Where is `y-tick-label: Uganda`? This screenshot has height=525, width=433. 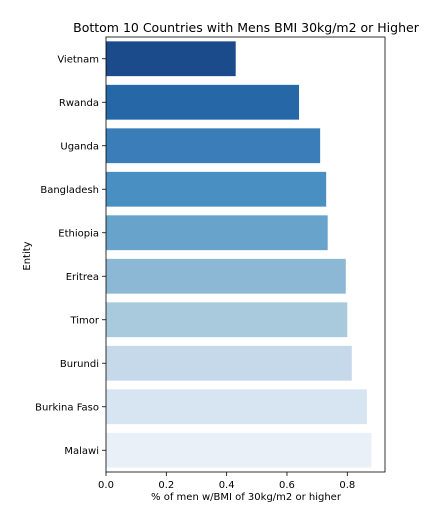
y-tick-label: Uganda is located at coordinates (79, 146).